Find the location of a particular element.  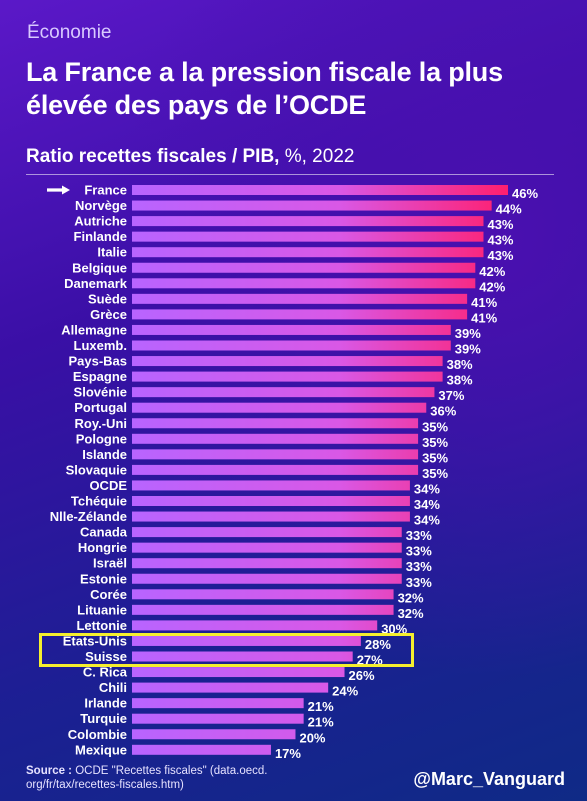

right-arrow-icon is located at coordinates (58, 190).